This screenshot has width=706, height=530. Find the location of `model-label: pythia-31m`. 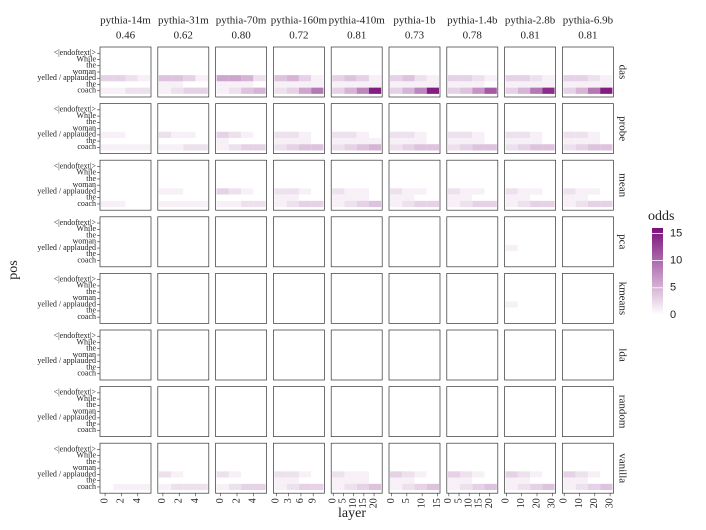

model-label: pythia-31m is located at coordinates (183, 21).